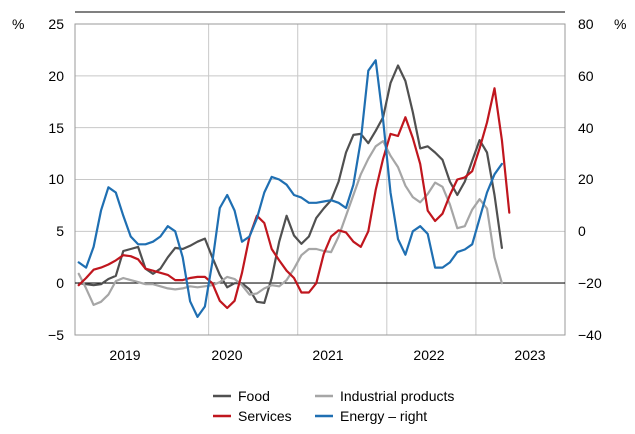 The width and height of the screenshot is (635, 434). I want to click on right-tick: 80, so click(586, 24).